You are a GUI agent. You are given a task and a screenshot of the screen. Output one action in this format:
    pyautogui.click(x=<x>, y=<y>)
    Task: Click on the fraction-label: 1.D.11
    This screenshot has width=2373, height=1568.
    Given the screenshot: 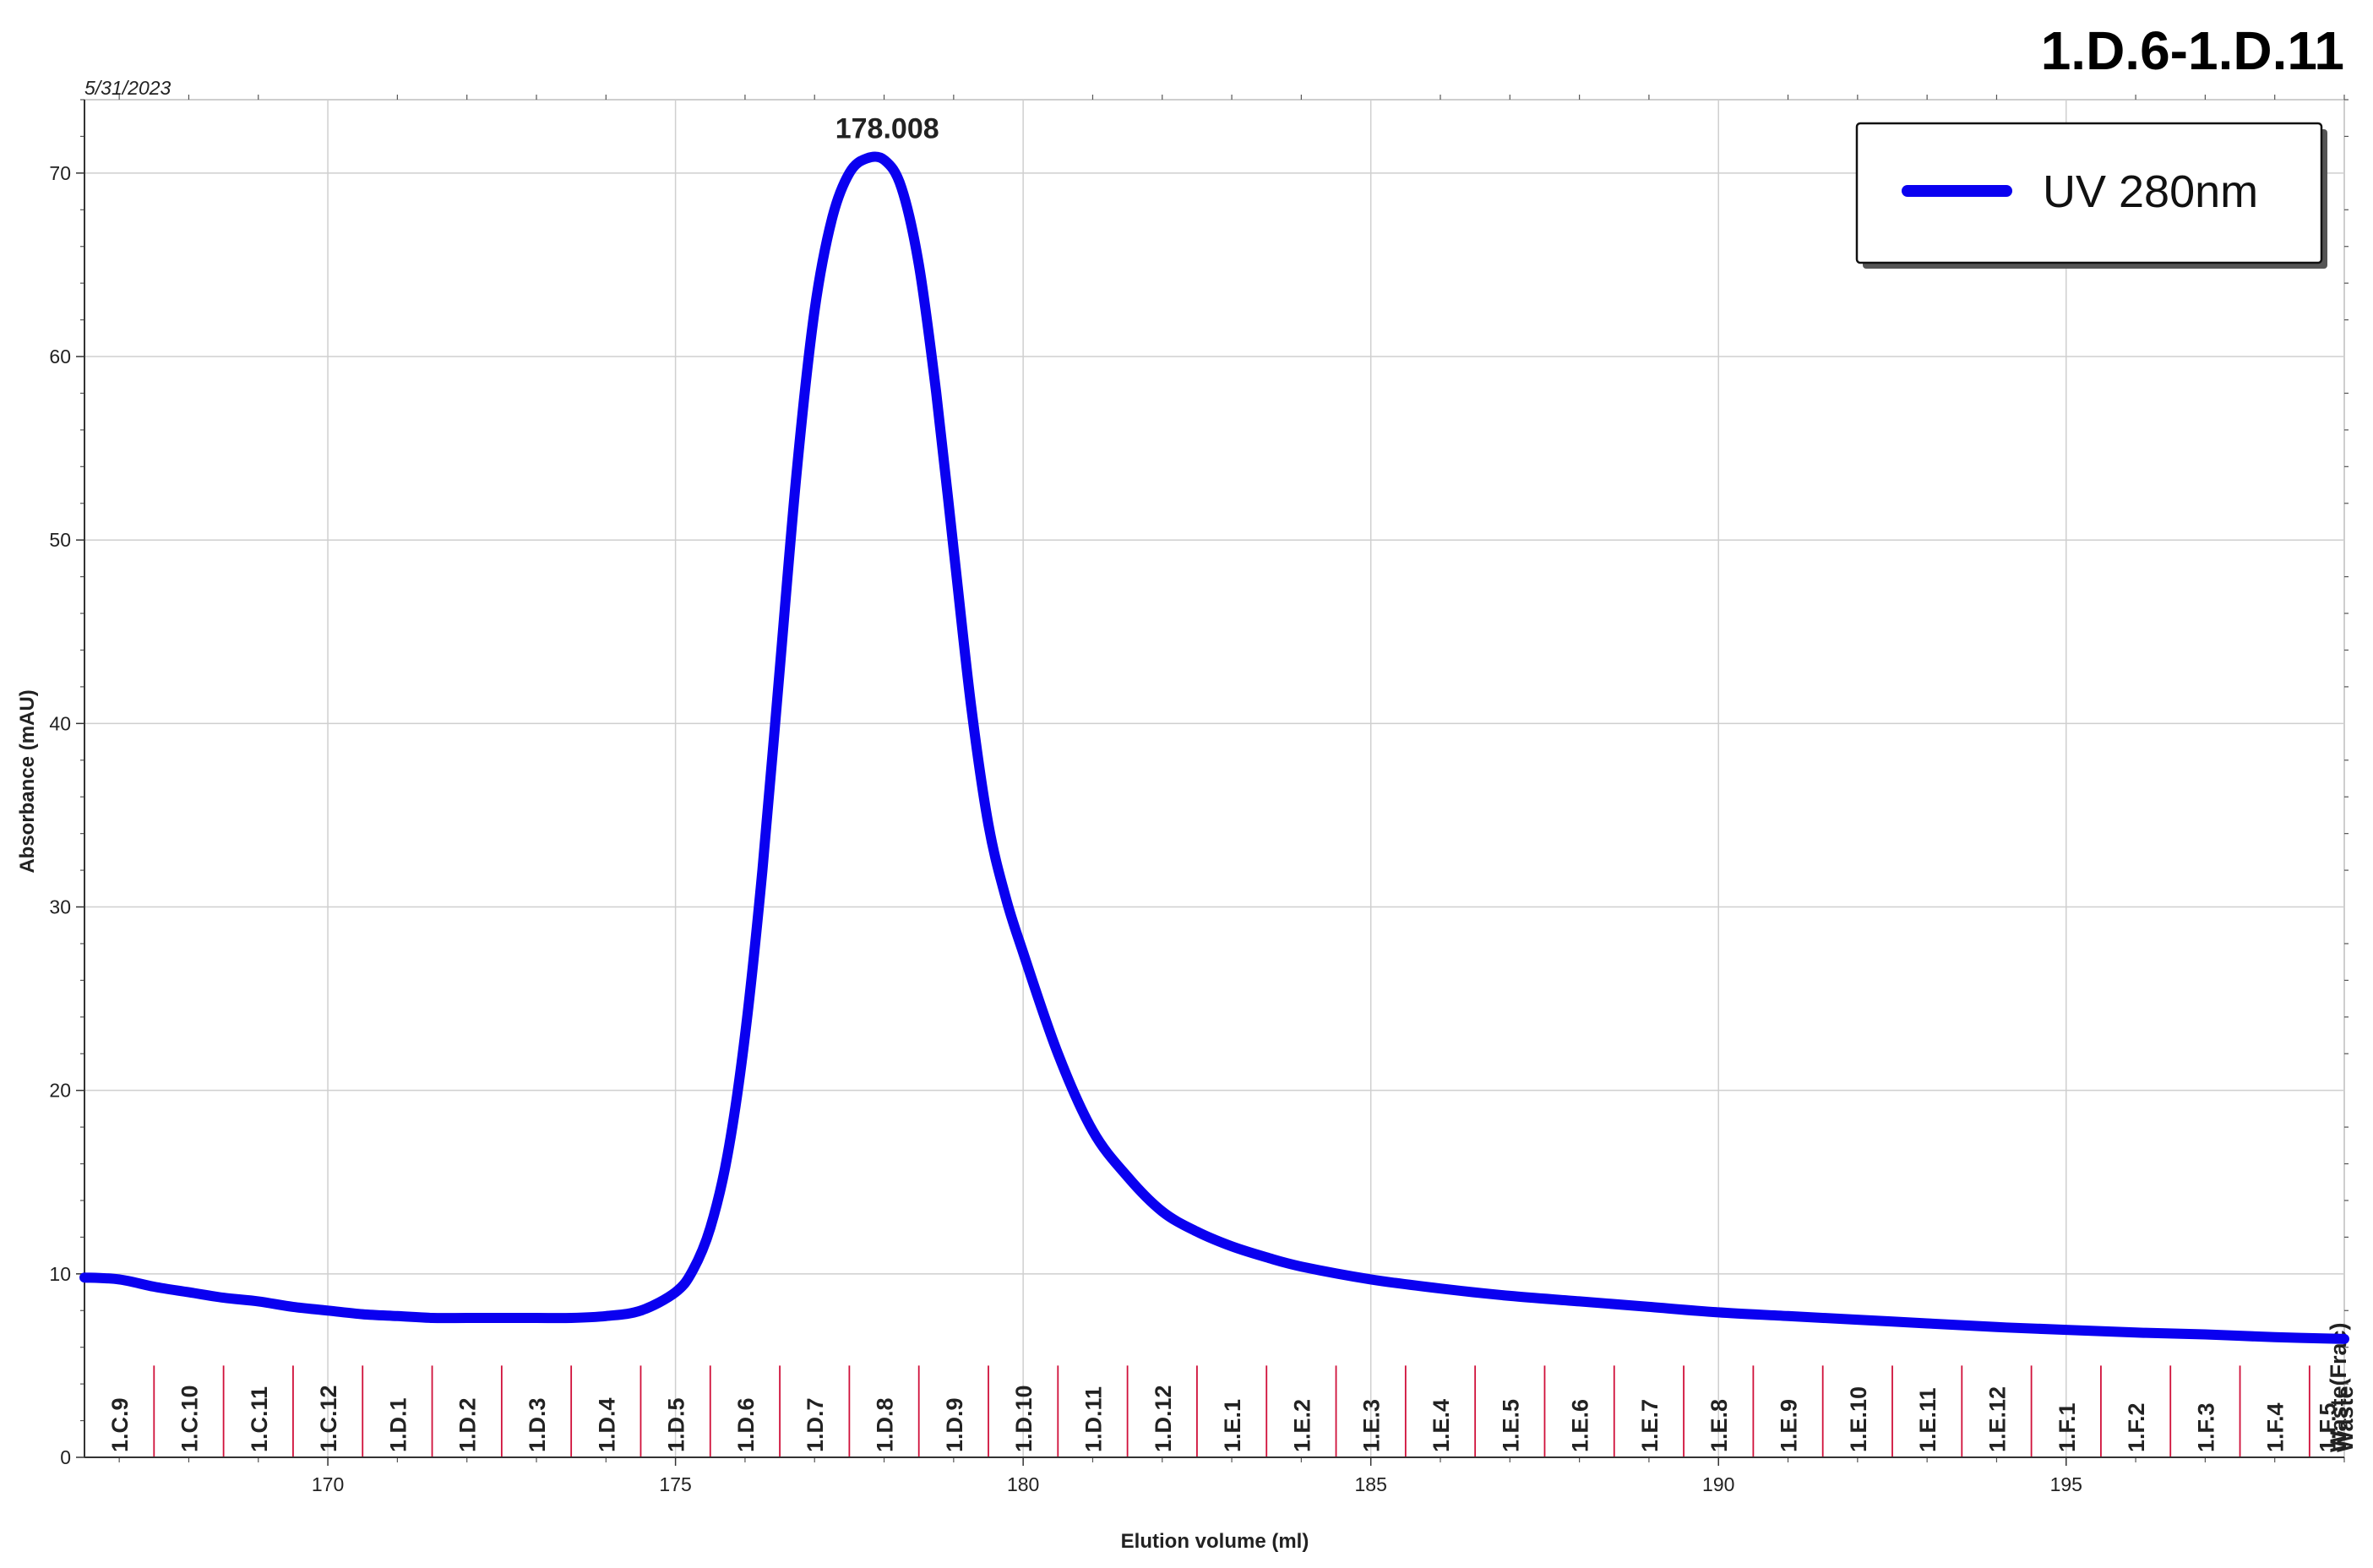 What is the action you would take?
    pyautogui.click(x=1093, y=1419)
    